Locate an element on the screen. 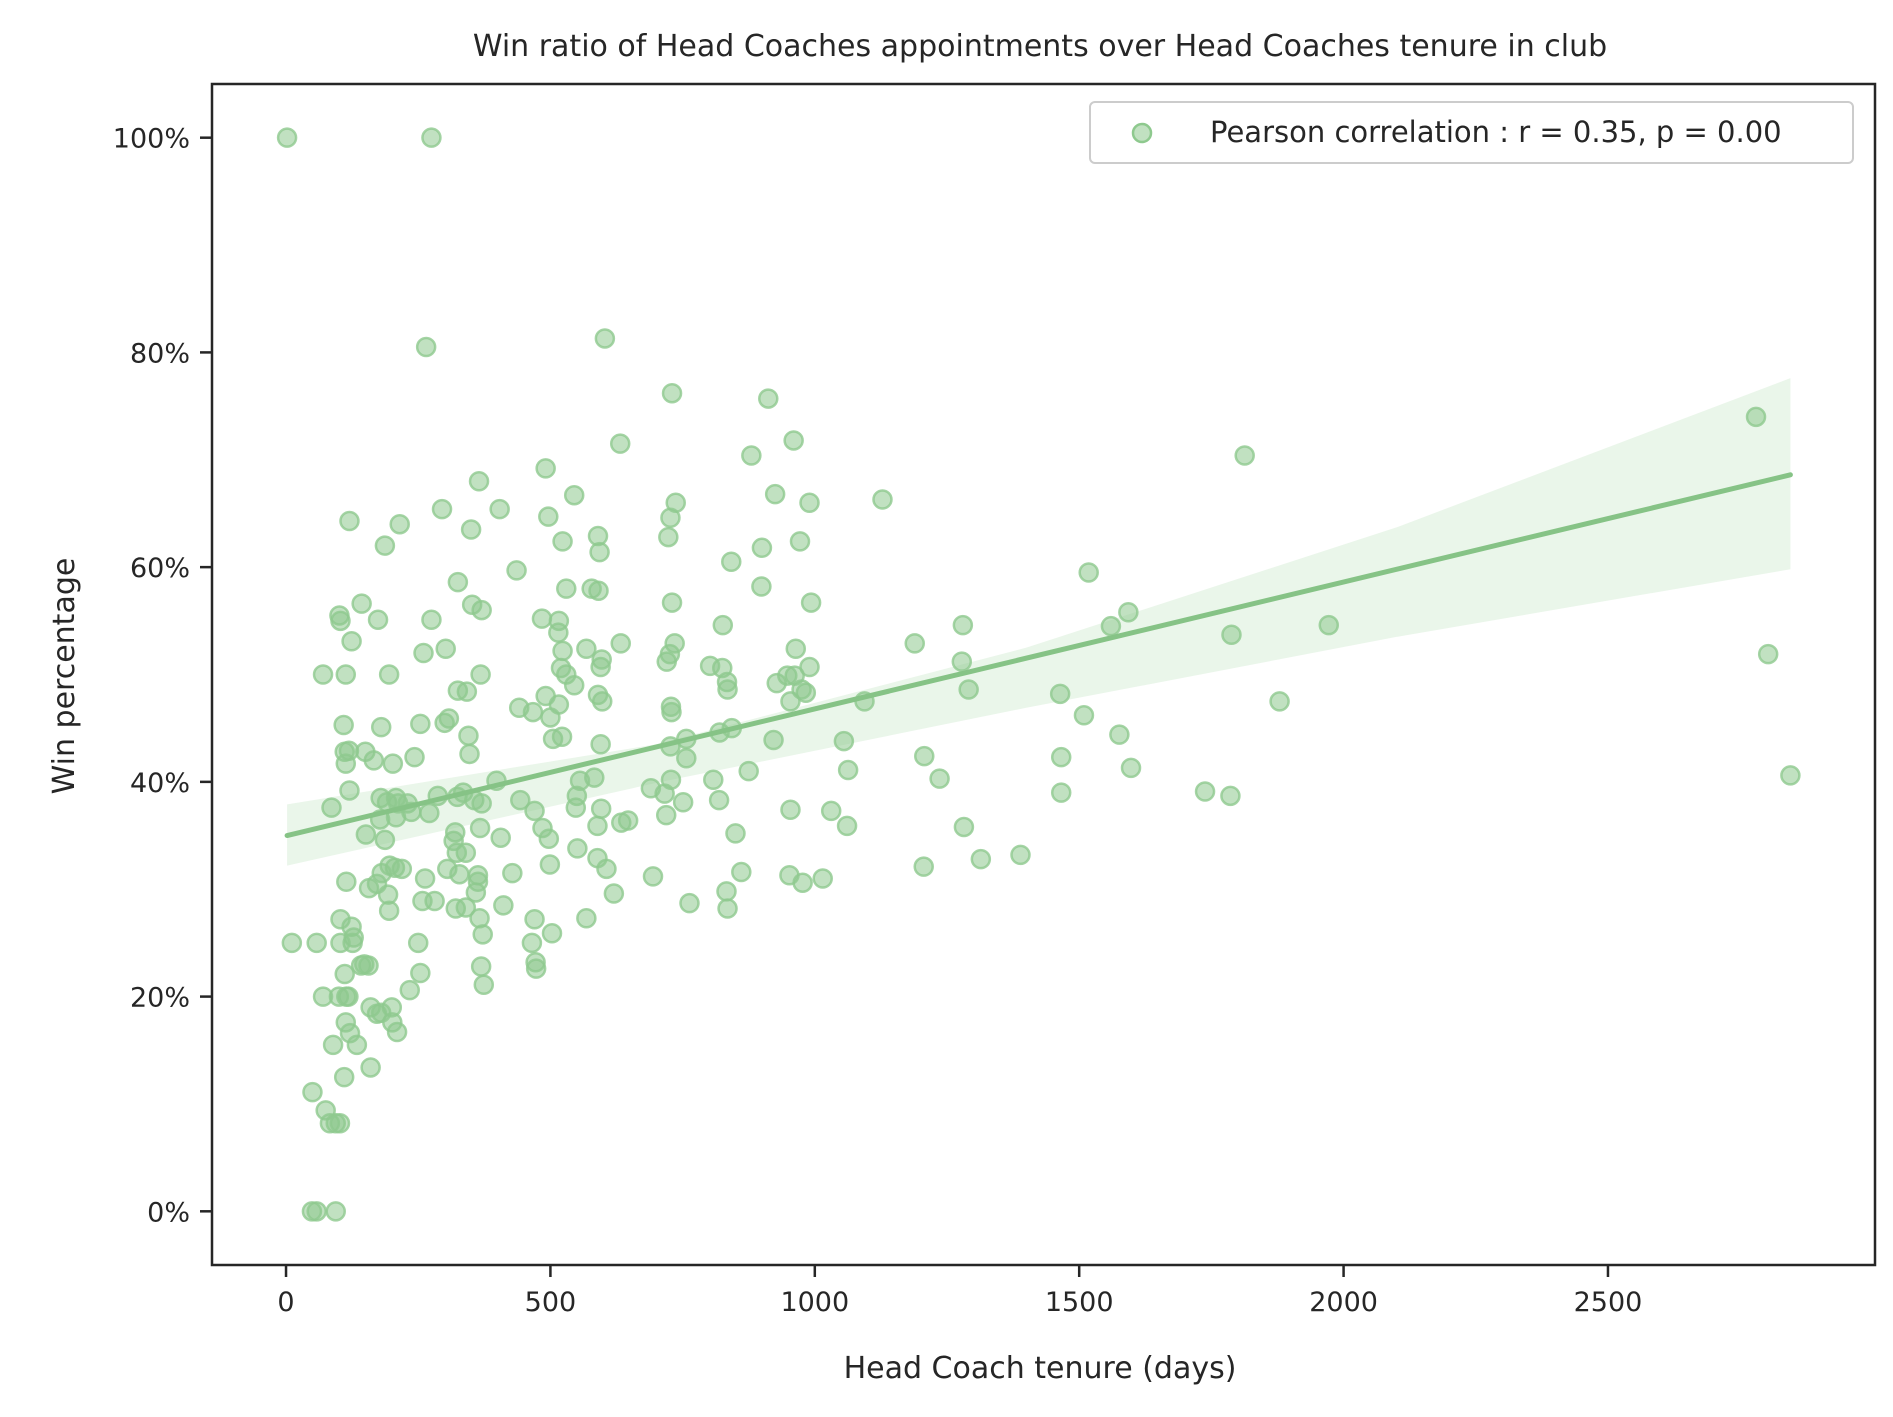 Image resolution: width=1893 pixels, height=1417 pixels. x-tick-label: 1500 is located at coordinates (1079, 1302).